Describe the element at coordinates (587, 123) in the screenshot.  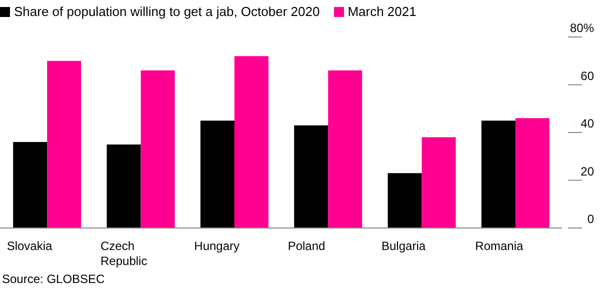
I see `y-tick-label: 40` at that location.